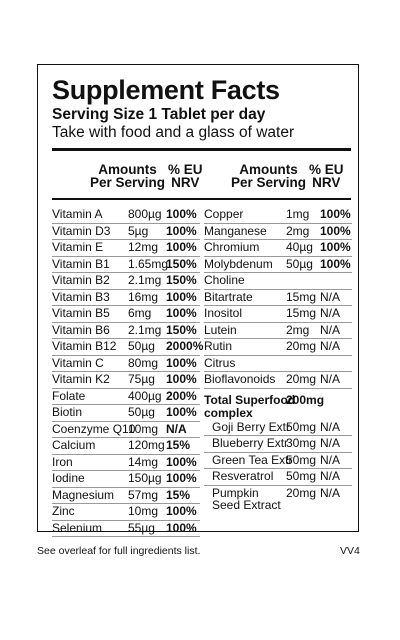 The height and width of the screenshot is (640, 400). Describe the element at coordinates (299, 247) in the screenshot. I see `nutrient-amount: 40µg` at that location.